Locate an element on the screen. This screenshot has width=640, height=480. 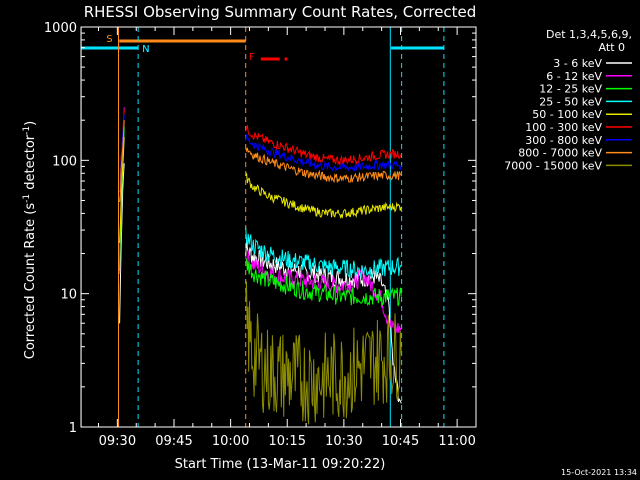
legend-entry-label: 100 - 300 keV is located at coordinates (563, 127).